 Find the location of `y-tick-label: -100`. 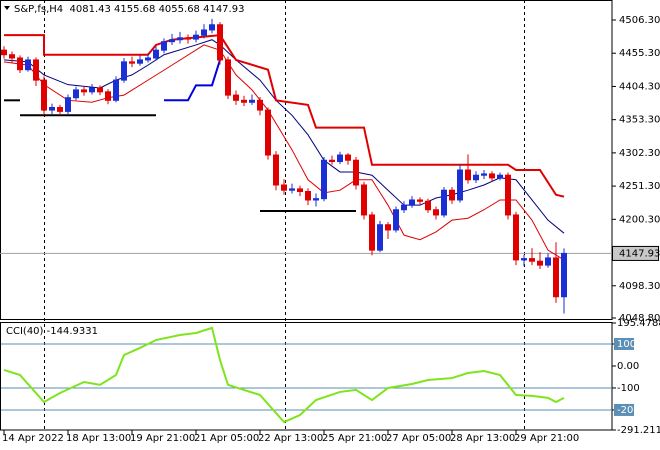

y-tick-label: -100 is located at coordinates (628, 388).